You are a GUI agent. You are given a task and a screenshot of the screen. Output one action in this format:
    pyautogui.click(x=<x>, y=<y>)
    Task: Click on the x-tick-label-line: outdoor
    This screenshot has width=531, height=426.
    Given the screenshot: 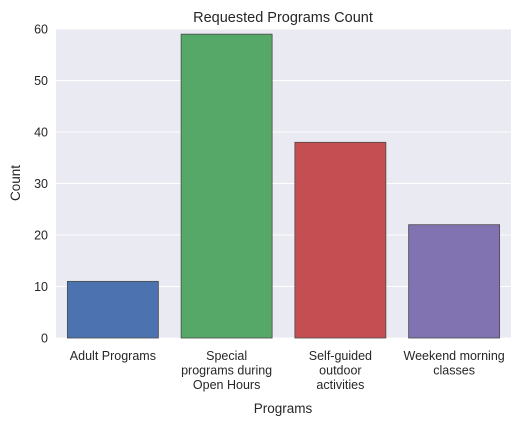 What is the action you would take?
    pyautogui.click(x=340, y=371)
    